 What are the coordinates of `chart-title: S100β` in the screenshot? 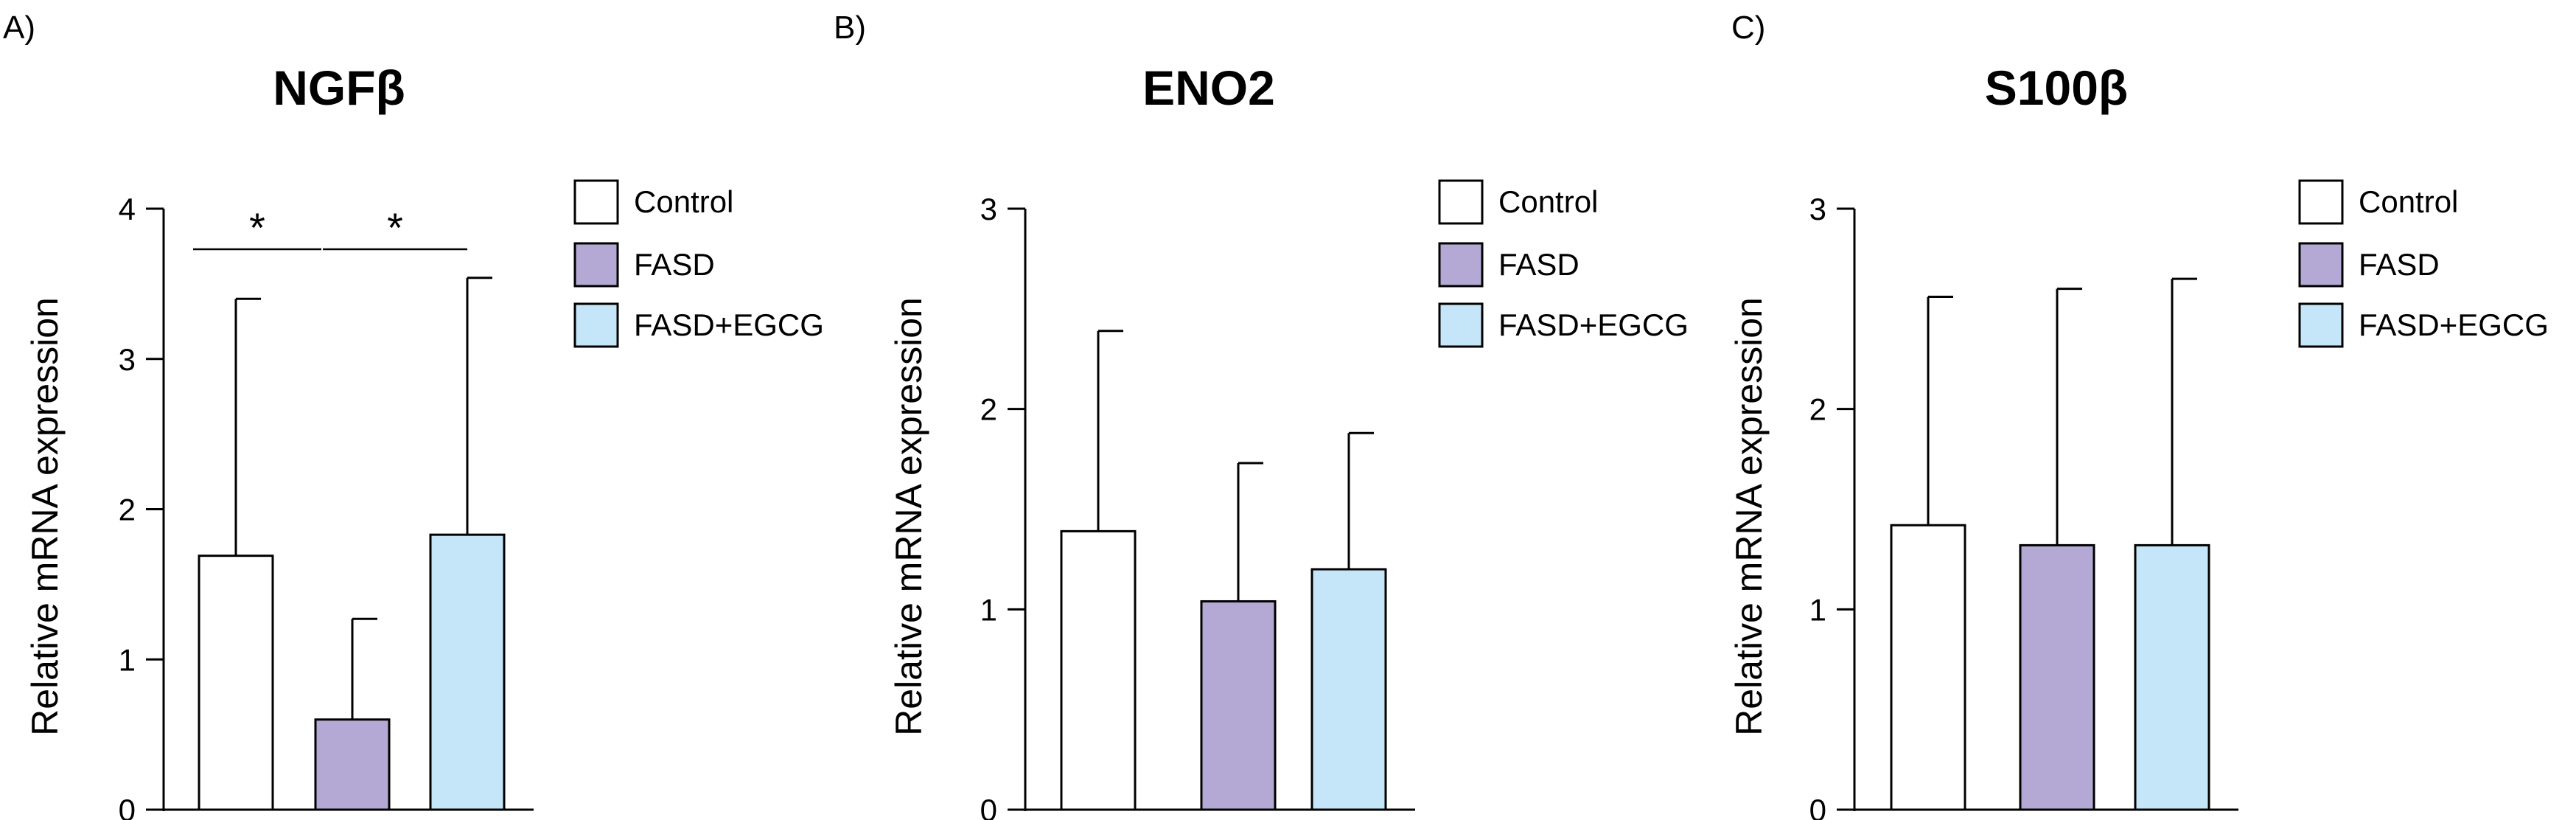 It's located at (2056, 87).